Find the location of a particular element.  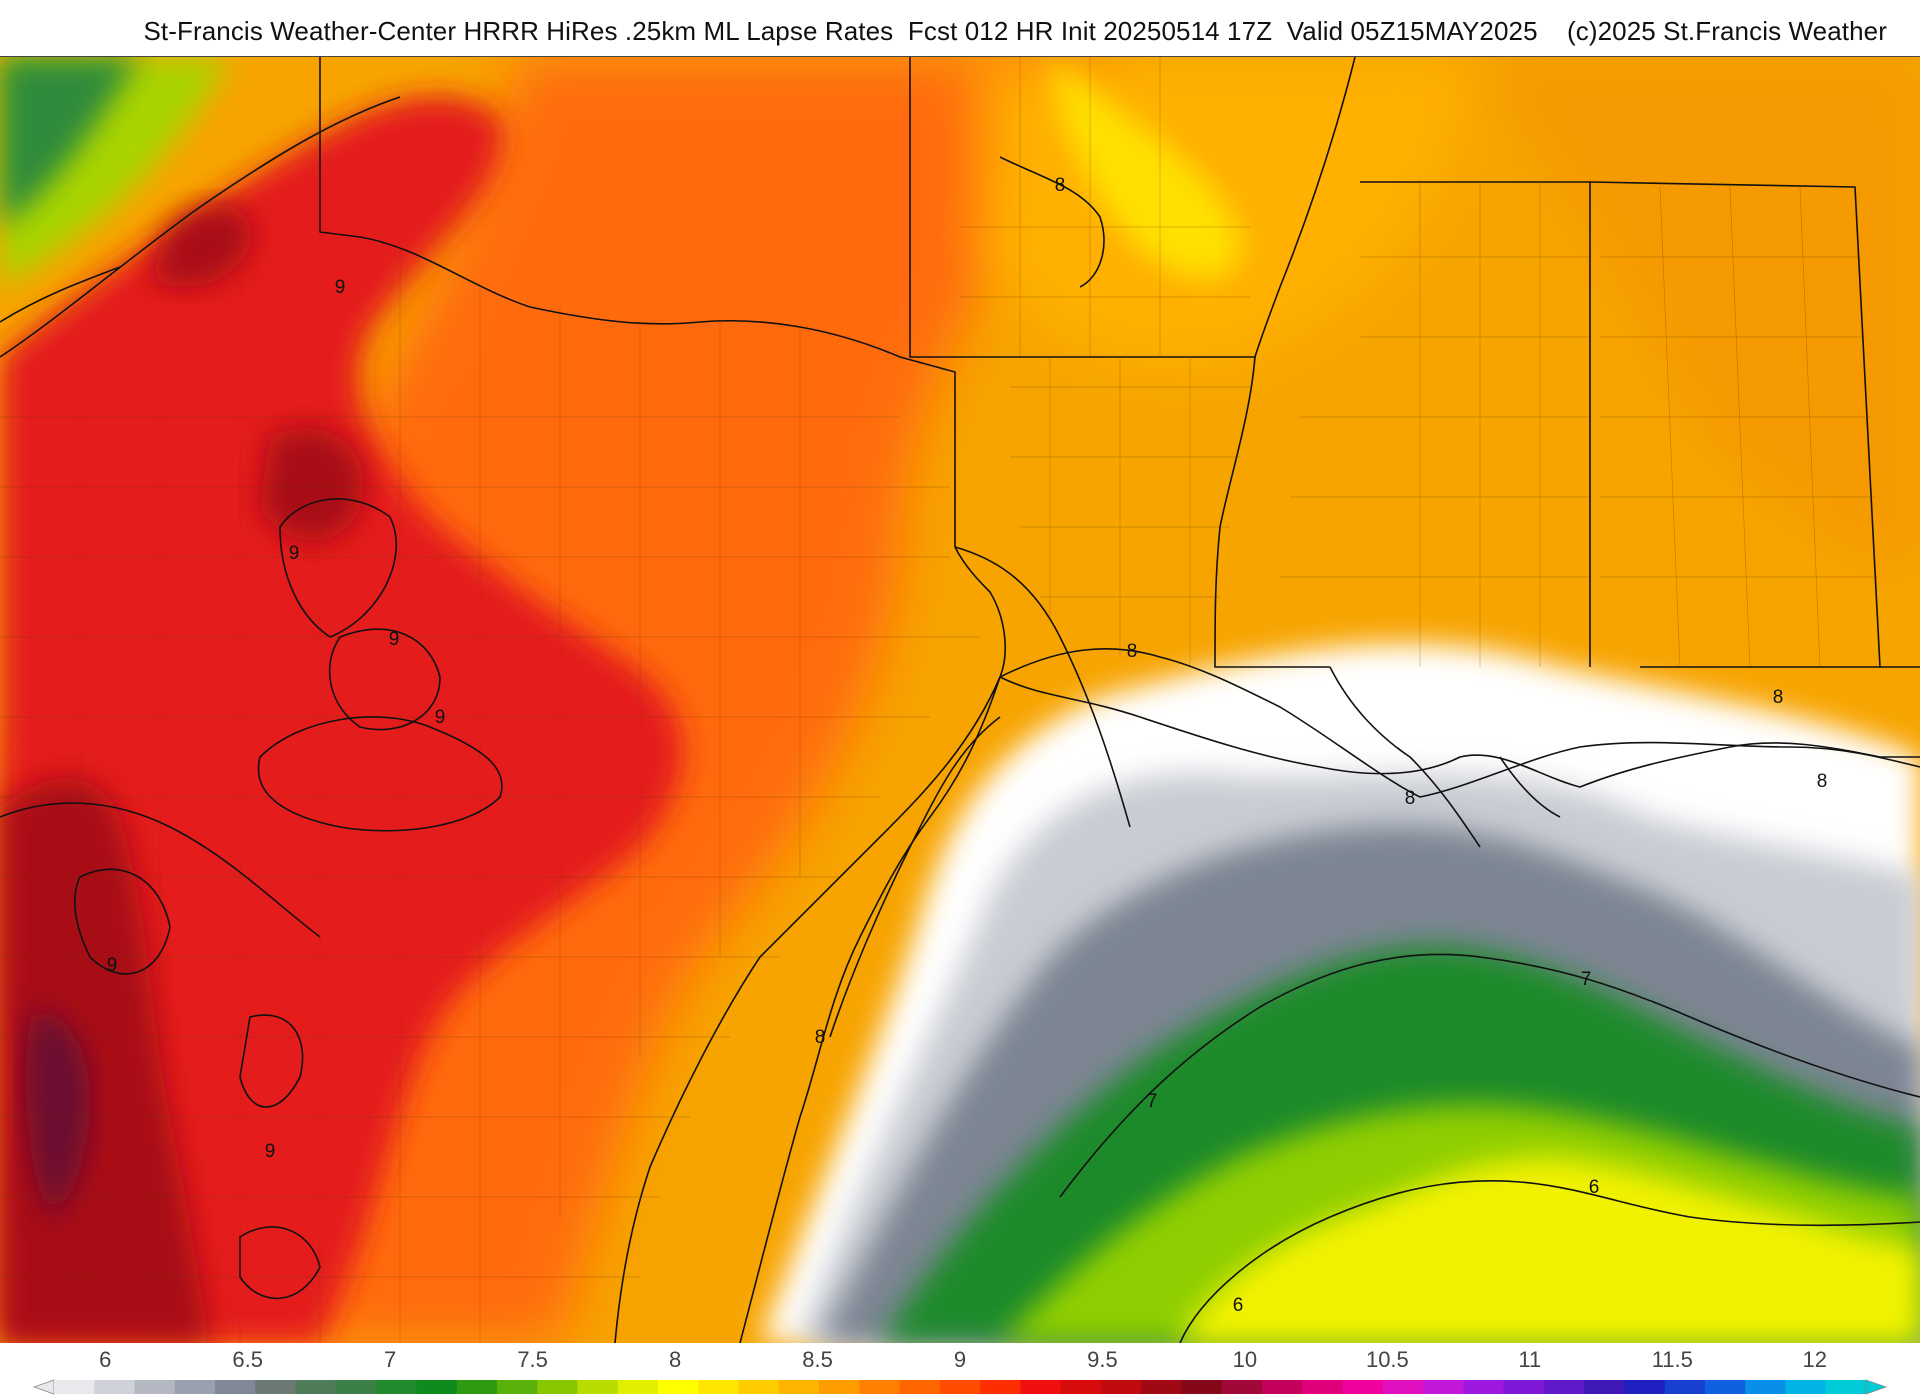

colorbar-tick-label: 7 is located at coordinates (390, 1359).